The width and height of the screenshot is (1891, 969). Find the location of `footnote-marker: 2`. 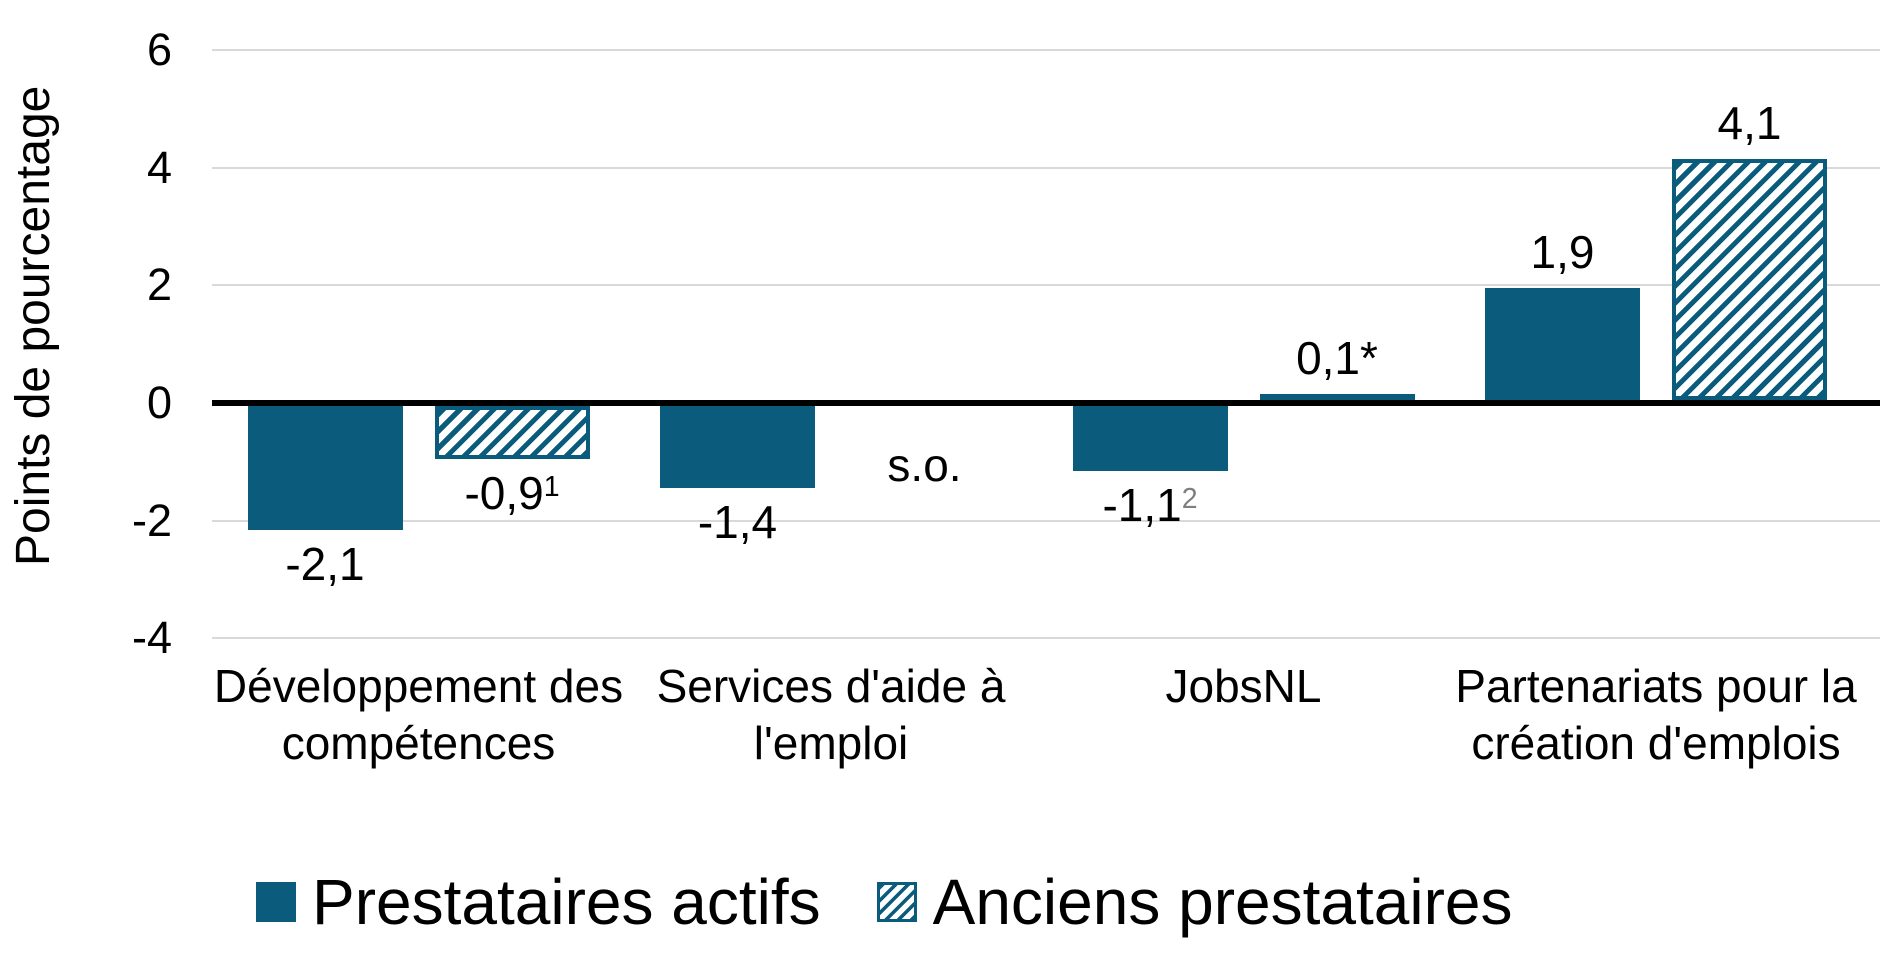

footnote-marker: 2 is located at coordinates (1189, 498).